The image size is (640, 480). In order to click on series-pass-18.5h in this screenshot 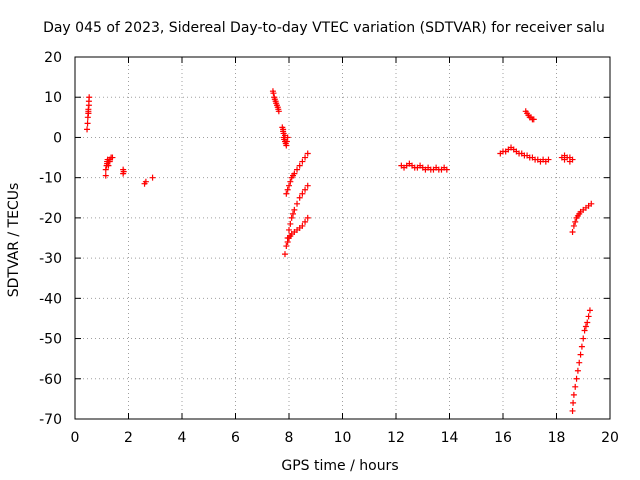, I will do `click(567, 158)`.